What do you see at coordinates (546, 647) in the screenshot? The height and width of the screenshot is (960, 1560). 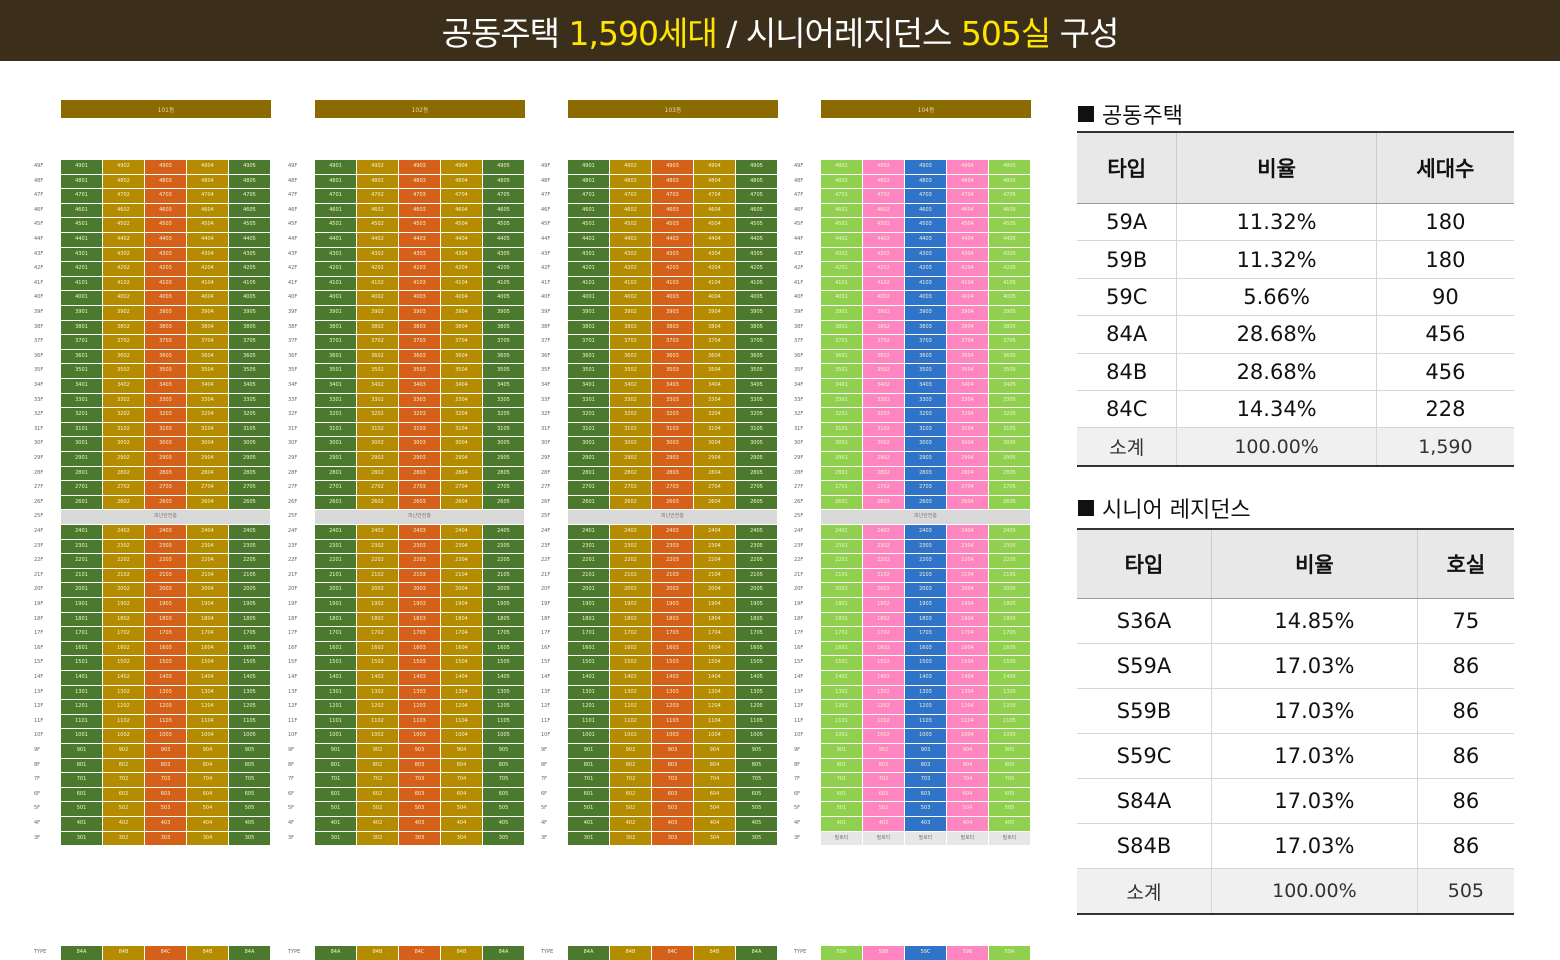 I see `floor-label: 16F` at bounding box center [546, 647].